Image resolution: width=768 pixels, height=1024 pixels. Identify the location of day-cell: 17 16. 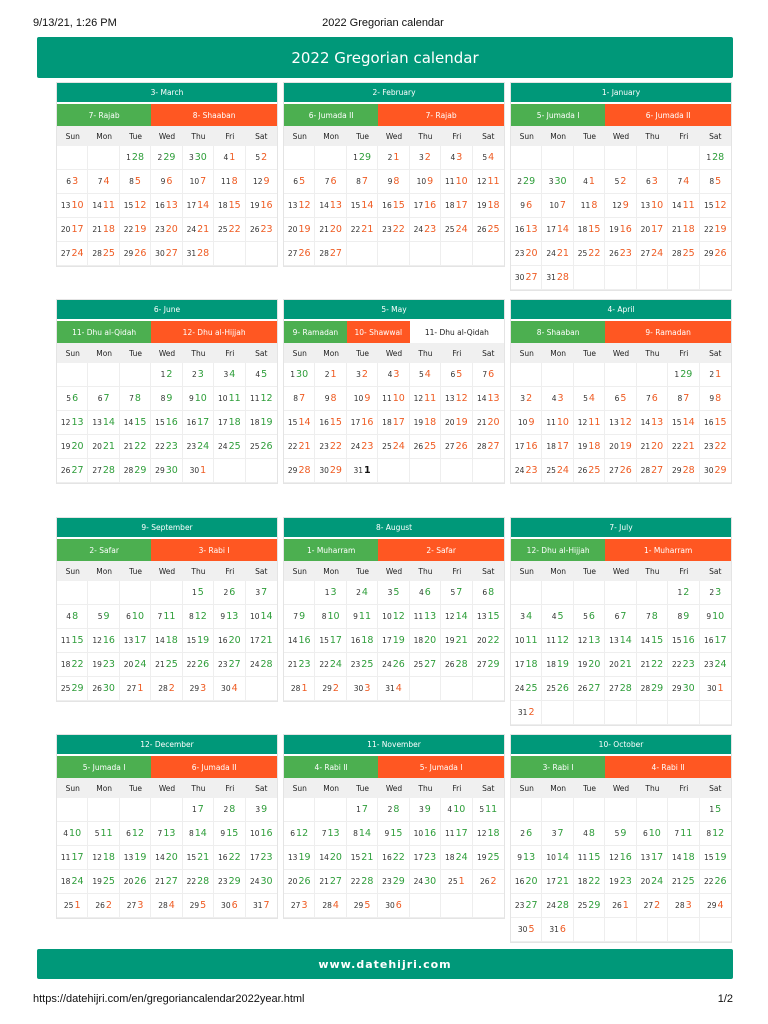
(362, 423).